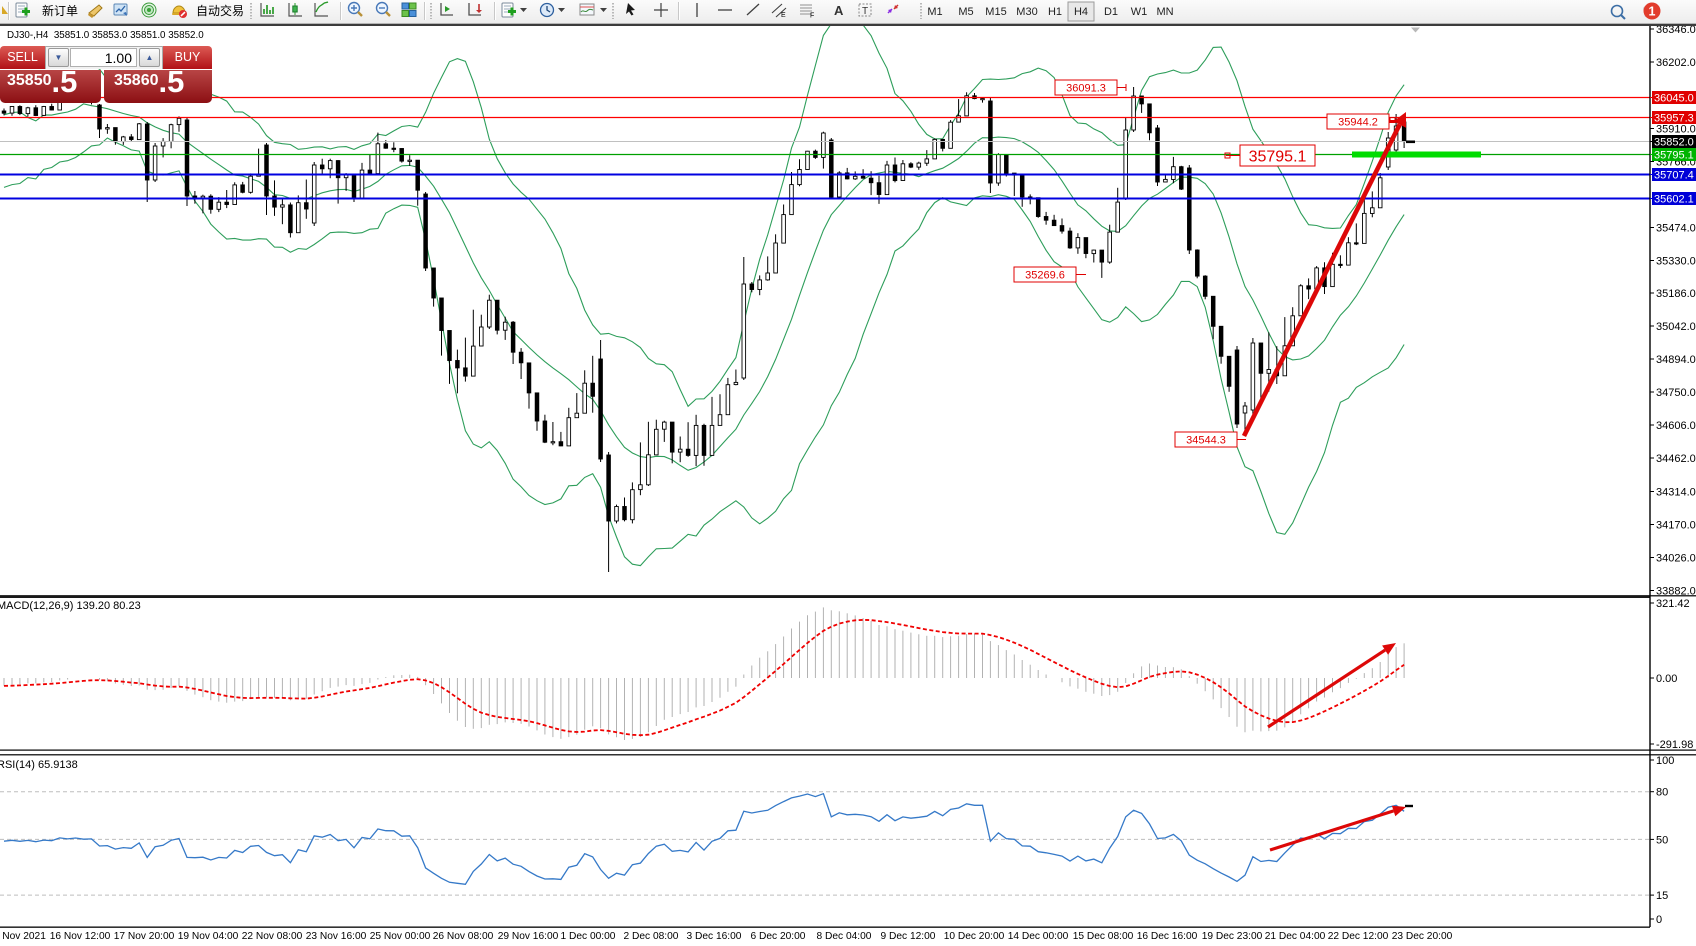 The width and height of the screenshot is (1696, 946). Describe the element at coordinates (1081, 12) in the screenshot. I see `svg-text: H4` at that location.